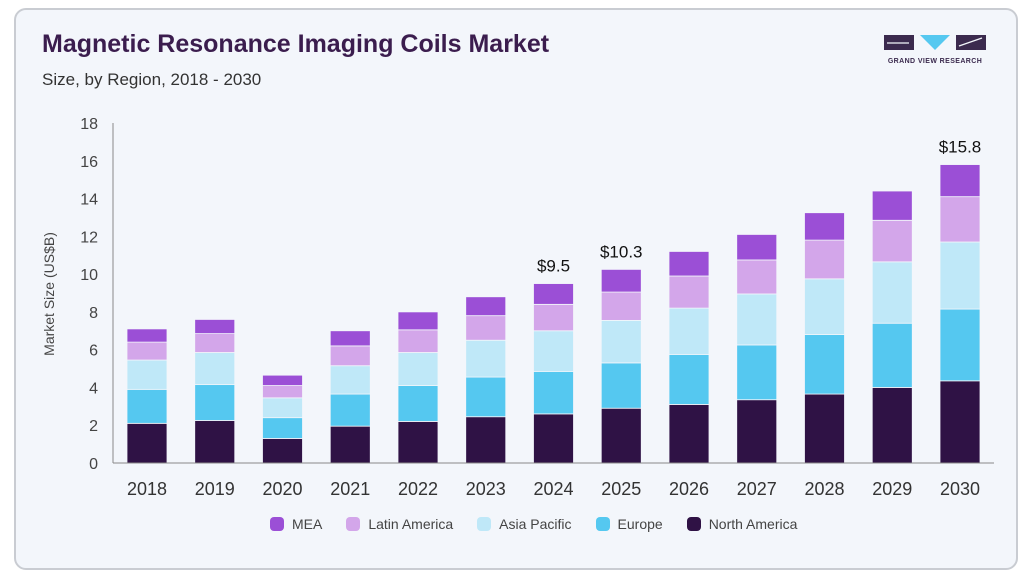  What do you see at coordinates (824, 226) in the screenshot?
I see `bar-segment-mea-2028` at bounding box center [824, 226].